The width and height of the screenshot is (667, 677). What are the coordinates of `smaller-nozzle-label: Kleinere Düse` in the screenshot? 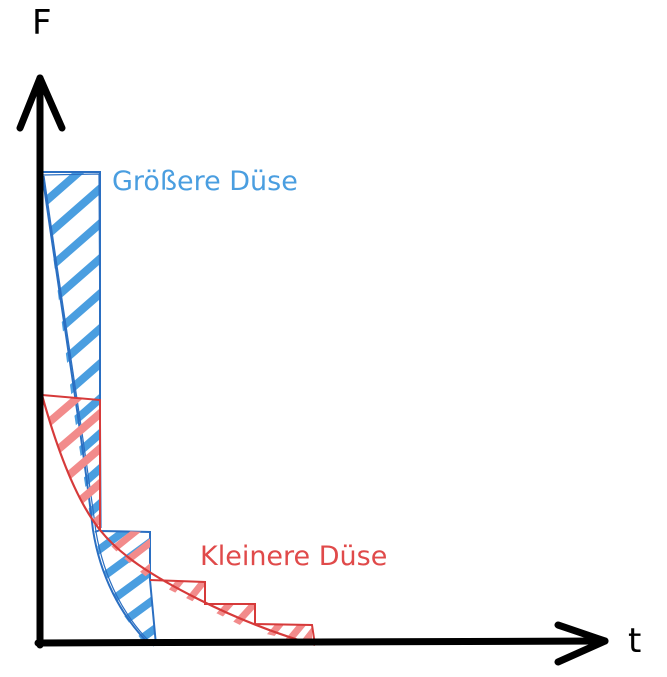 It's located at (293, 556).